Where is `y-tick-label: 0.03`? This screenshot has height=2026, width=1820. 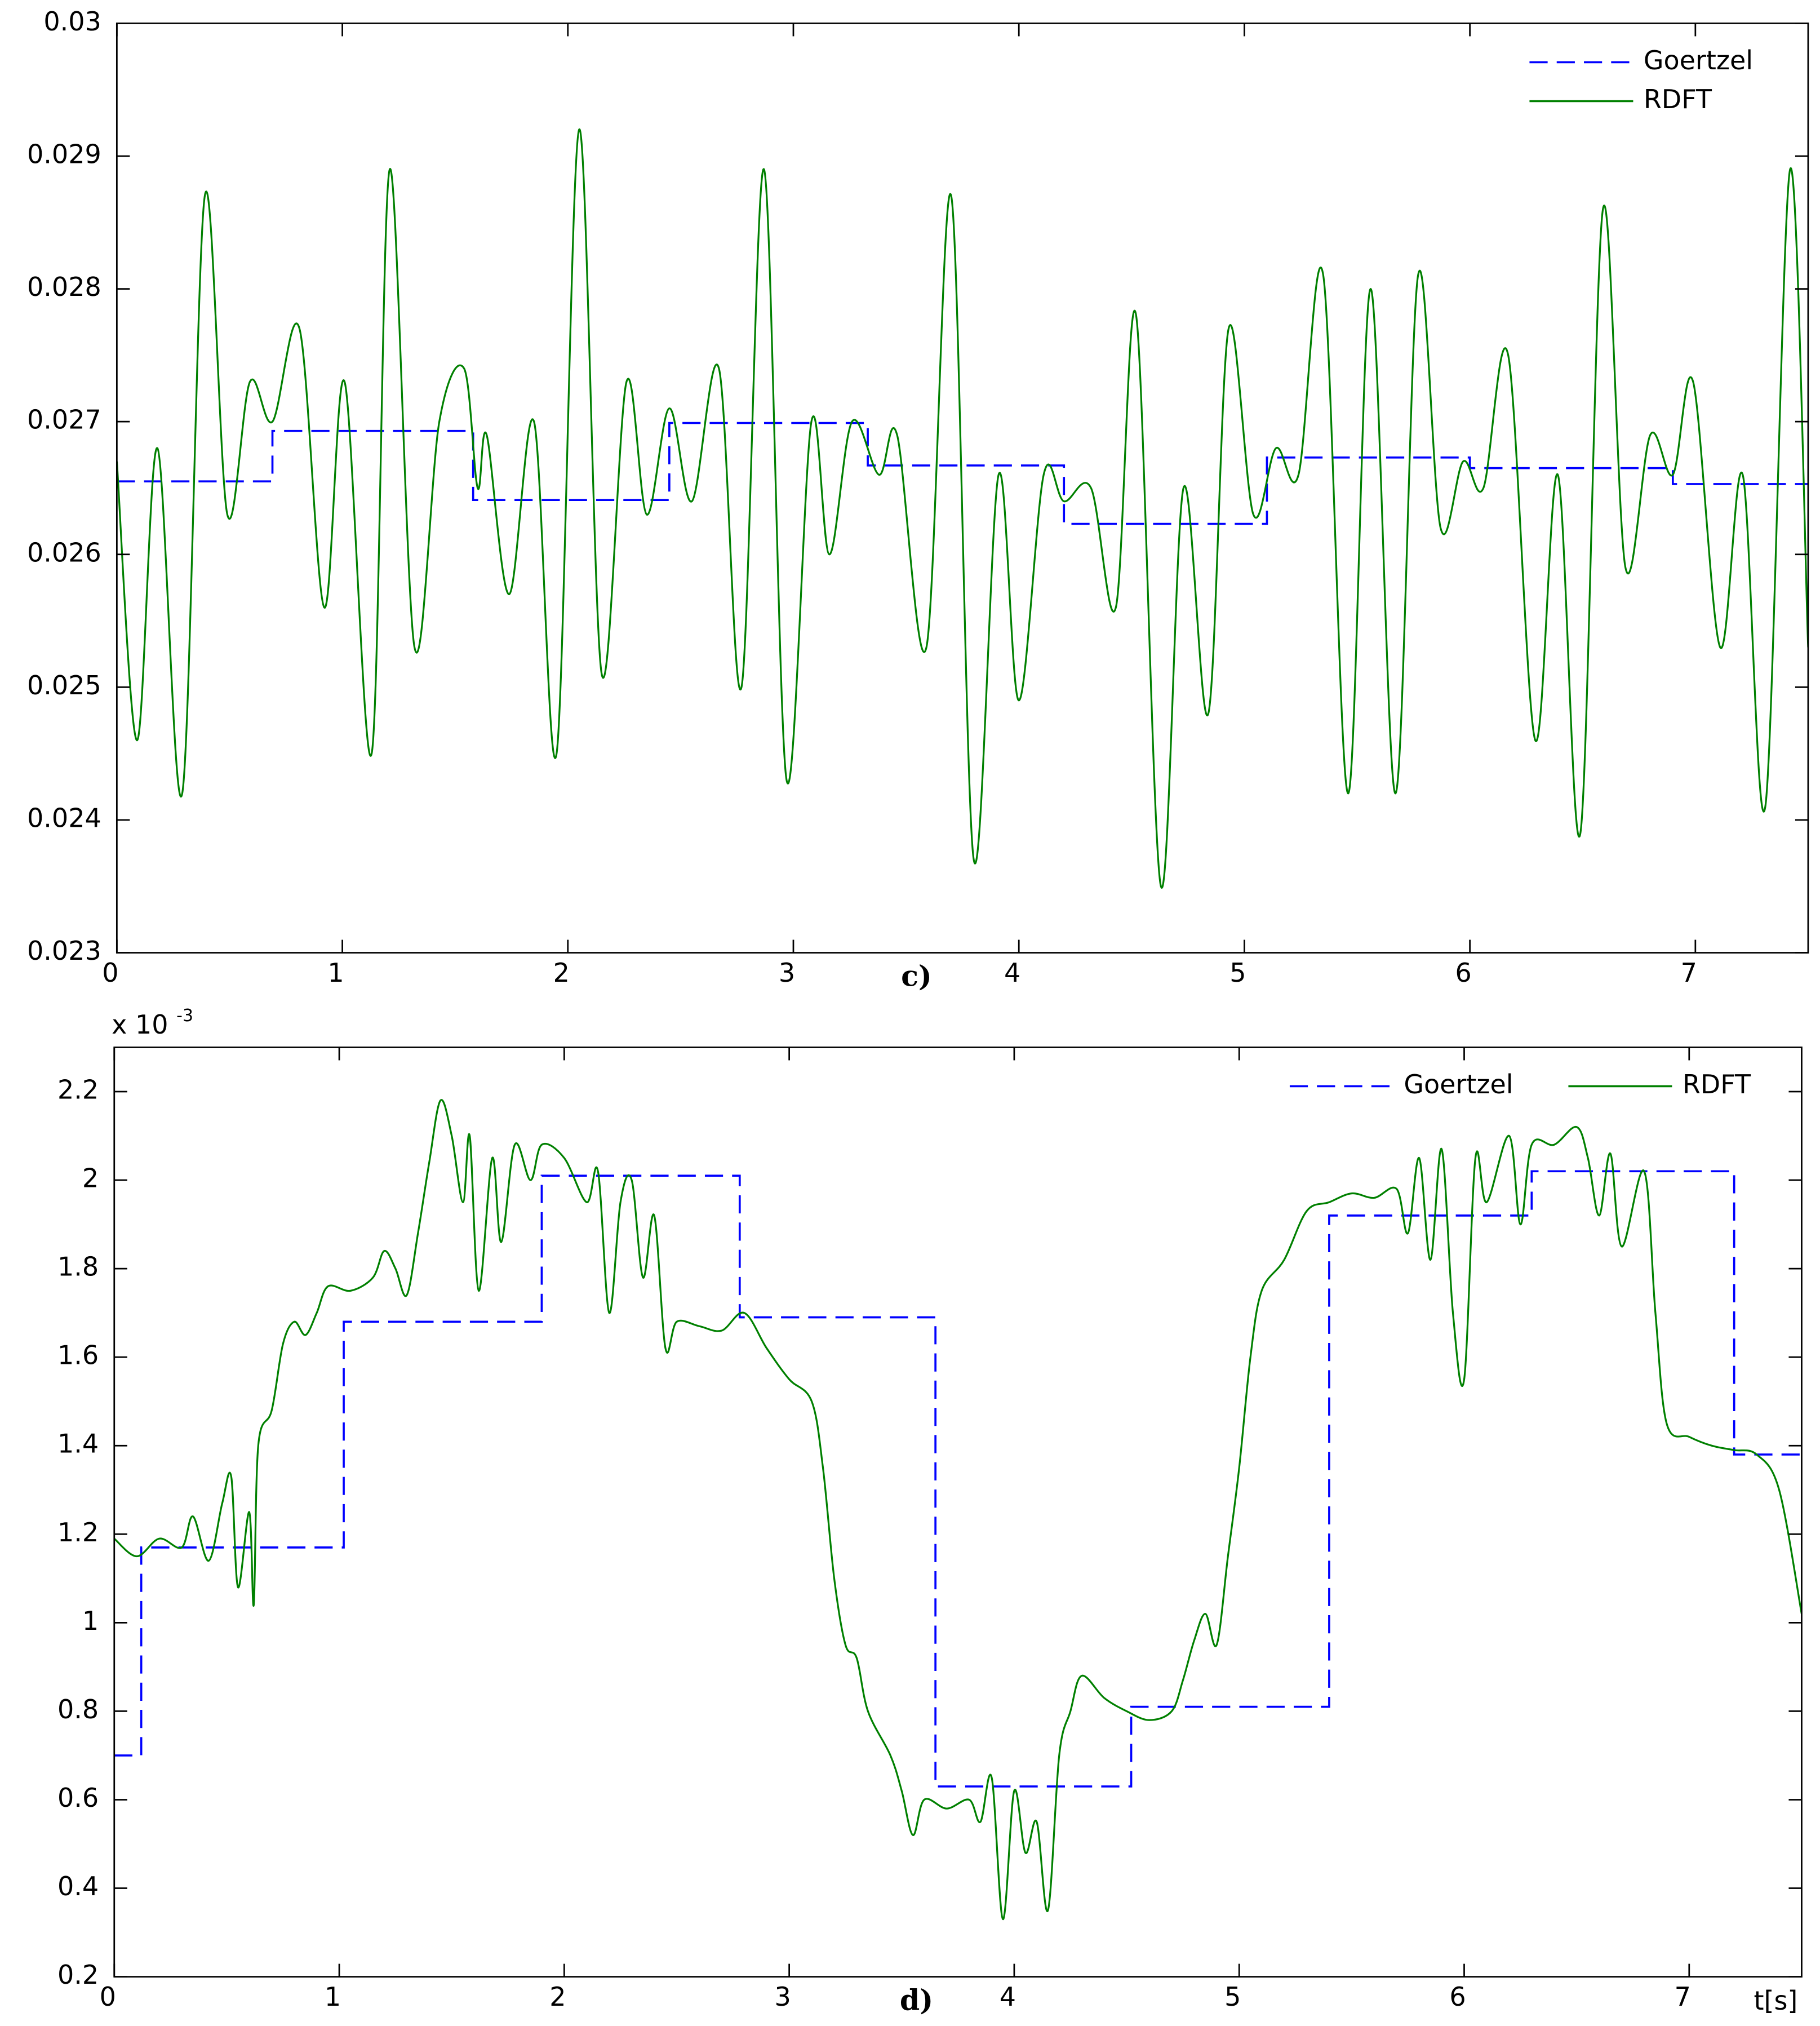
y-tick-label: 0.03 is located at coordinates (72, 21).